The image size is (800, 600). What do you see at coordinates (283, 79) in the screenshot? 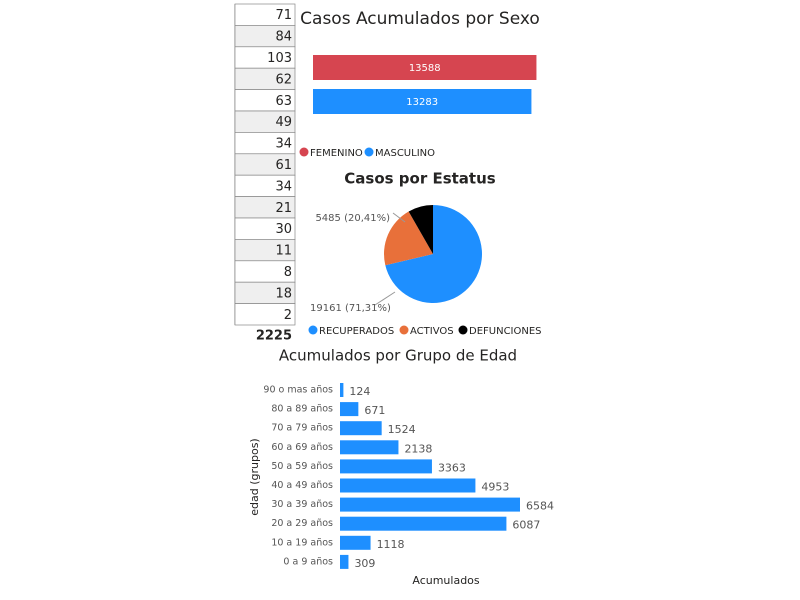
I see `table-cell: 62` at bounding box center [283, 79].